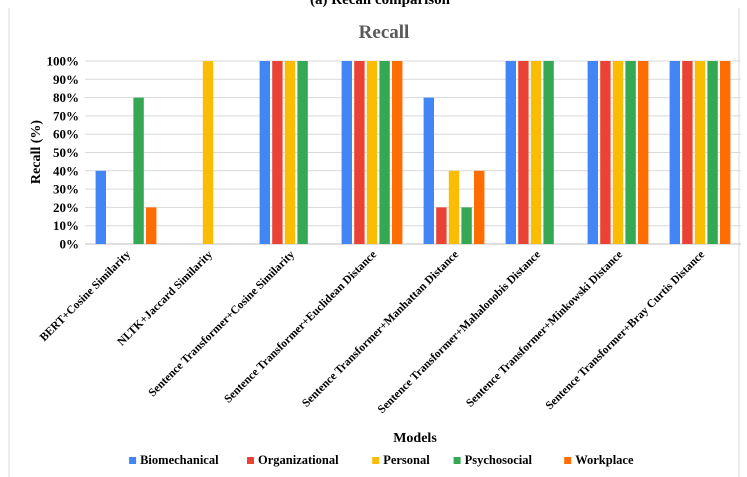 This screenshot has width=747, height=477. Describe the element at coordinates (179, 460) in the screenshot. I see `legend-label: Biomechanical` at that location.